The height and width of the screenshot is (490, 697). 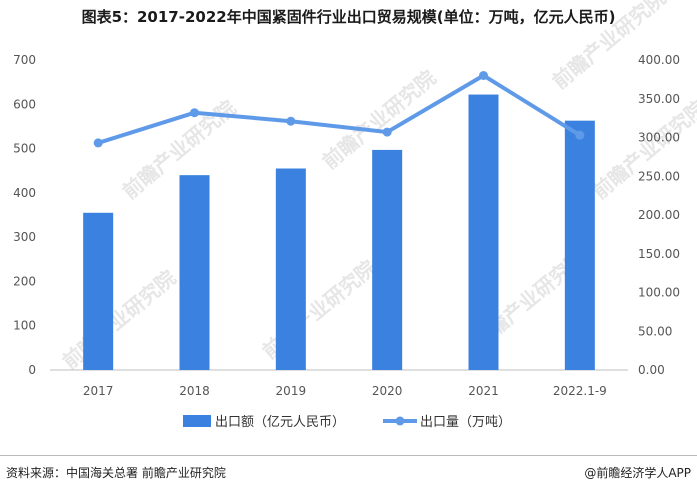 What do you see at coordinates (24, 104) in the screenshot?
I see `y-left-tick-label: 600` at bounding box center [24, 104].